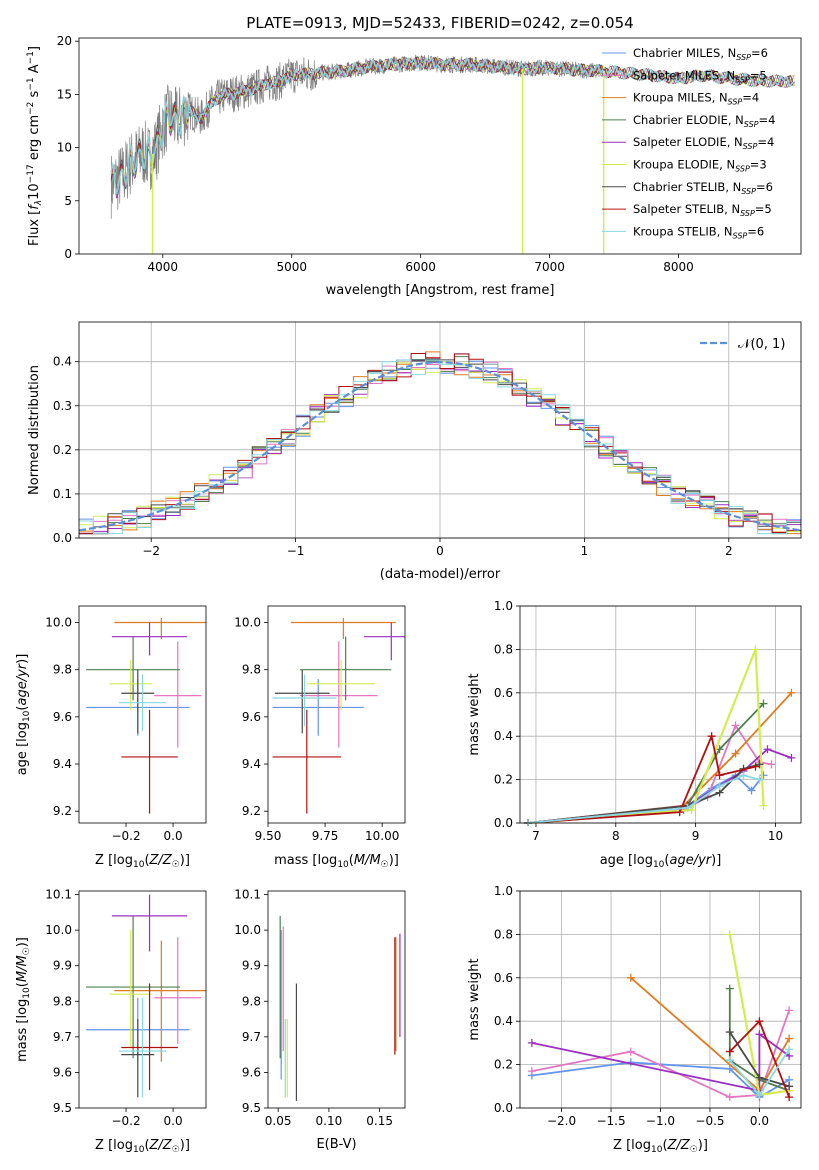 Image resolution: width=819 pixels, height=1170 pixels. I want to click on tick-label-x: 5000, so click(291, 267).